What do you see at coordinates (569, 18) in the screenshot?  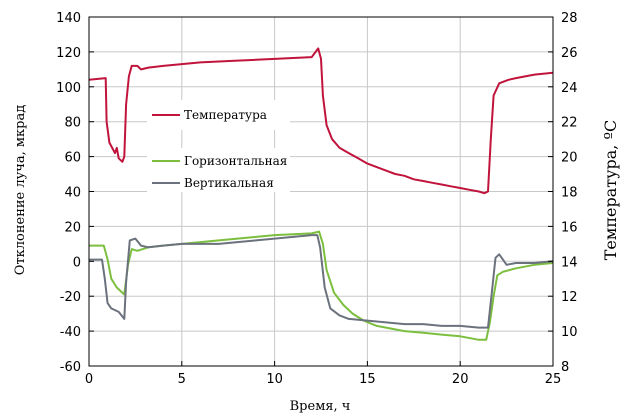 I see `y-right-tick-label: 28` at bounding box center [569, 18].